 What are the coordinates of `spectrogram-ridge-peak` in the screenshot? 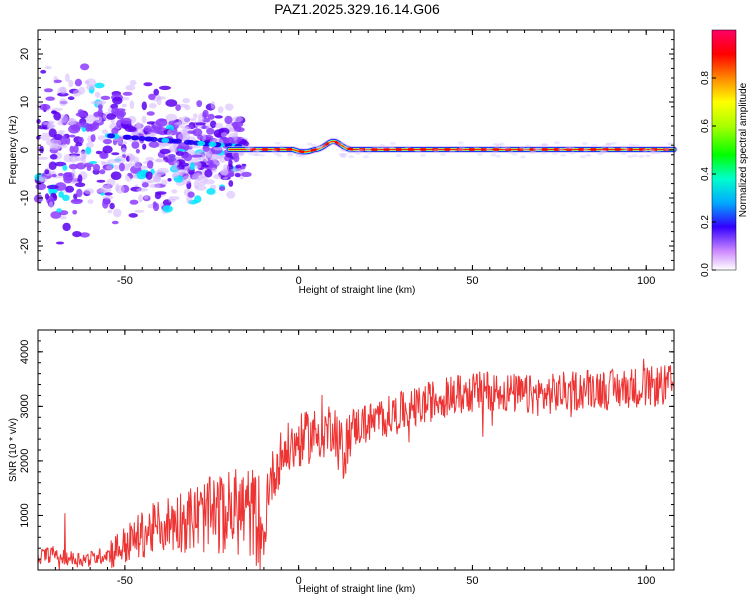 It's located at (313, 150).